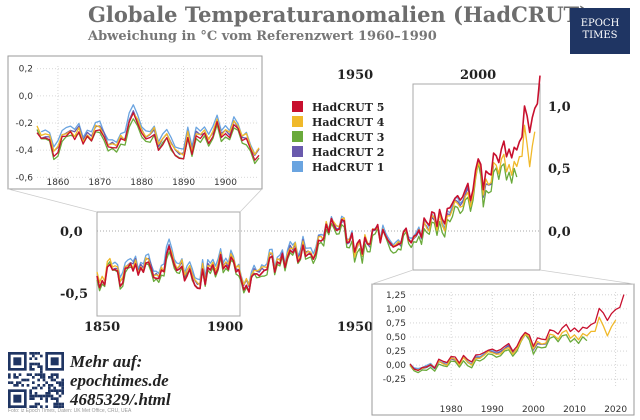 The height and width of the screenshot is (420, 640). I want to click on qr-code-icon, so click(36, 380).